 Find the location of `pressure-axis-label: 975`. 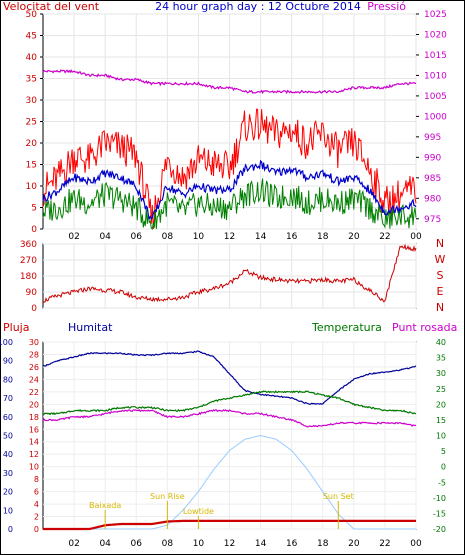

pressure-axis-label: 975 is located at coordinates (432, 220).